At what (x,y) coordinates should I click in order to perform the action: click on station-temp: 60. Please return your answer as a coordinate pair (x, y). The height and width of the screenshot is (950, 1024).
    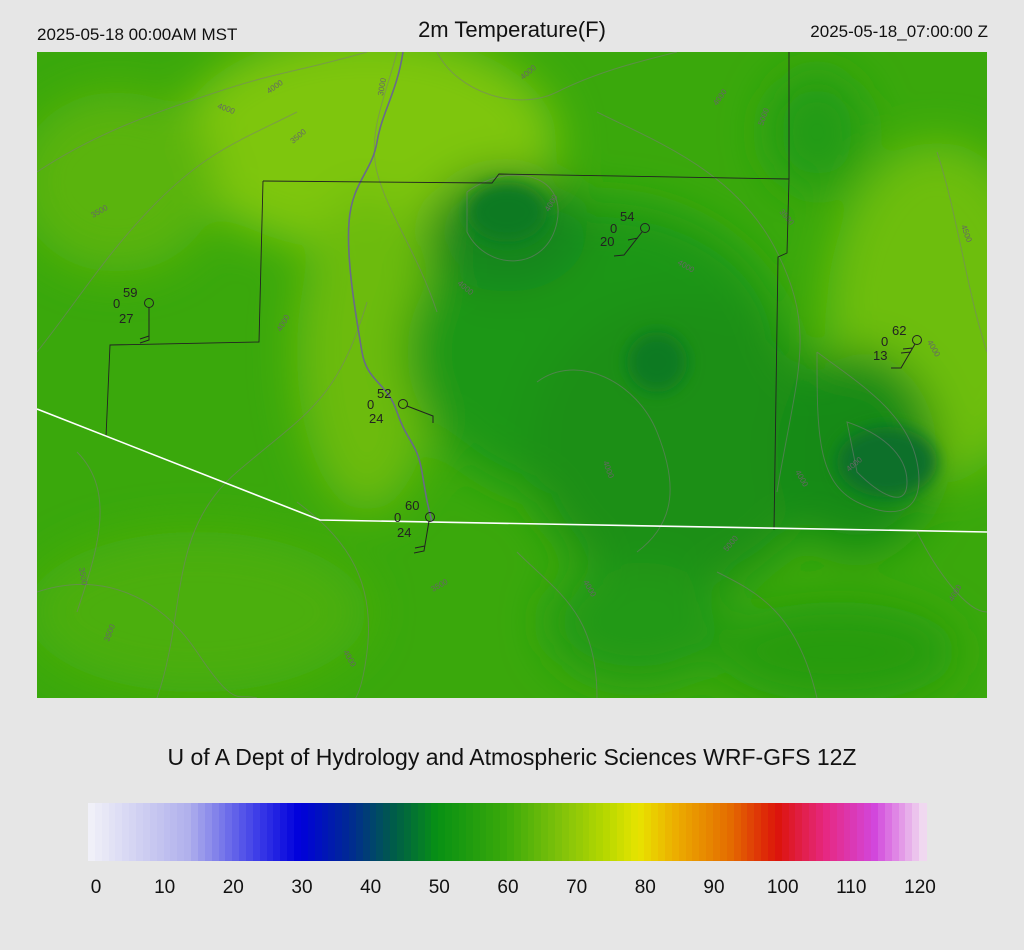
    Looking at the image, I should click on (412, 505).